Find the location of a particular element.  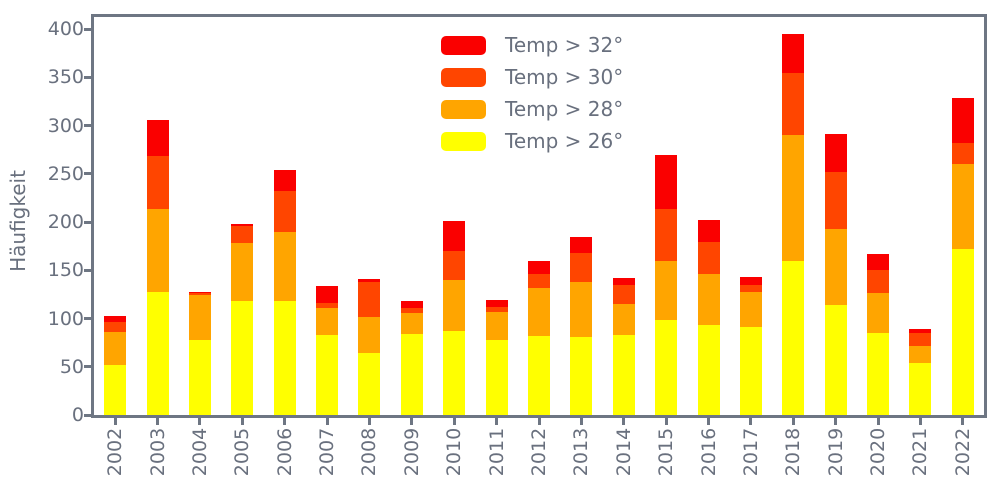

x-tick-label: 2007 is located at coordinates (327, 452).